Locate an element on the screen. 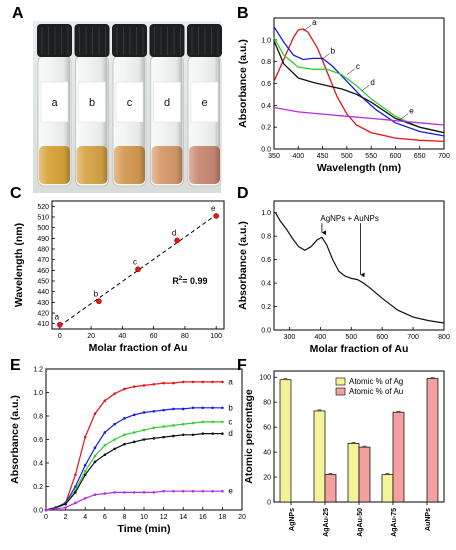 This screenshot has height=550, width=456. data-point-c is located at coordinates (138, 269).